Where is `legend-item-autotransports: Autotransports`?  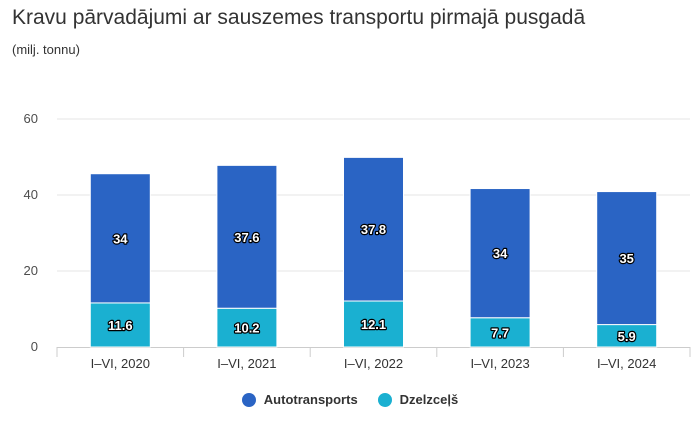 legend-item-autotransports: Autotransports is located at coordinates (299, 399).